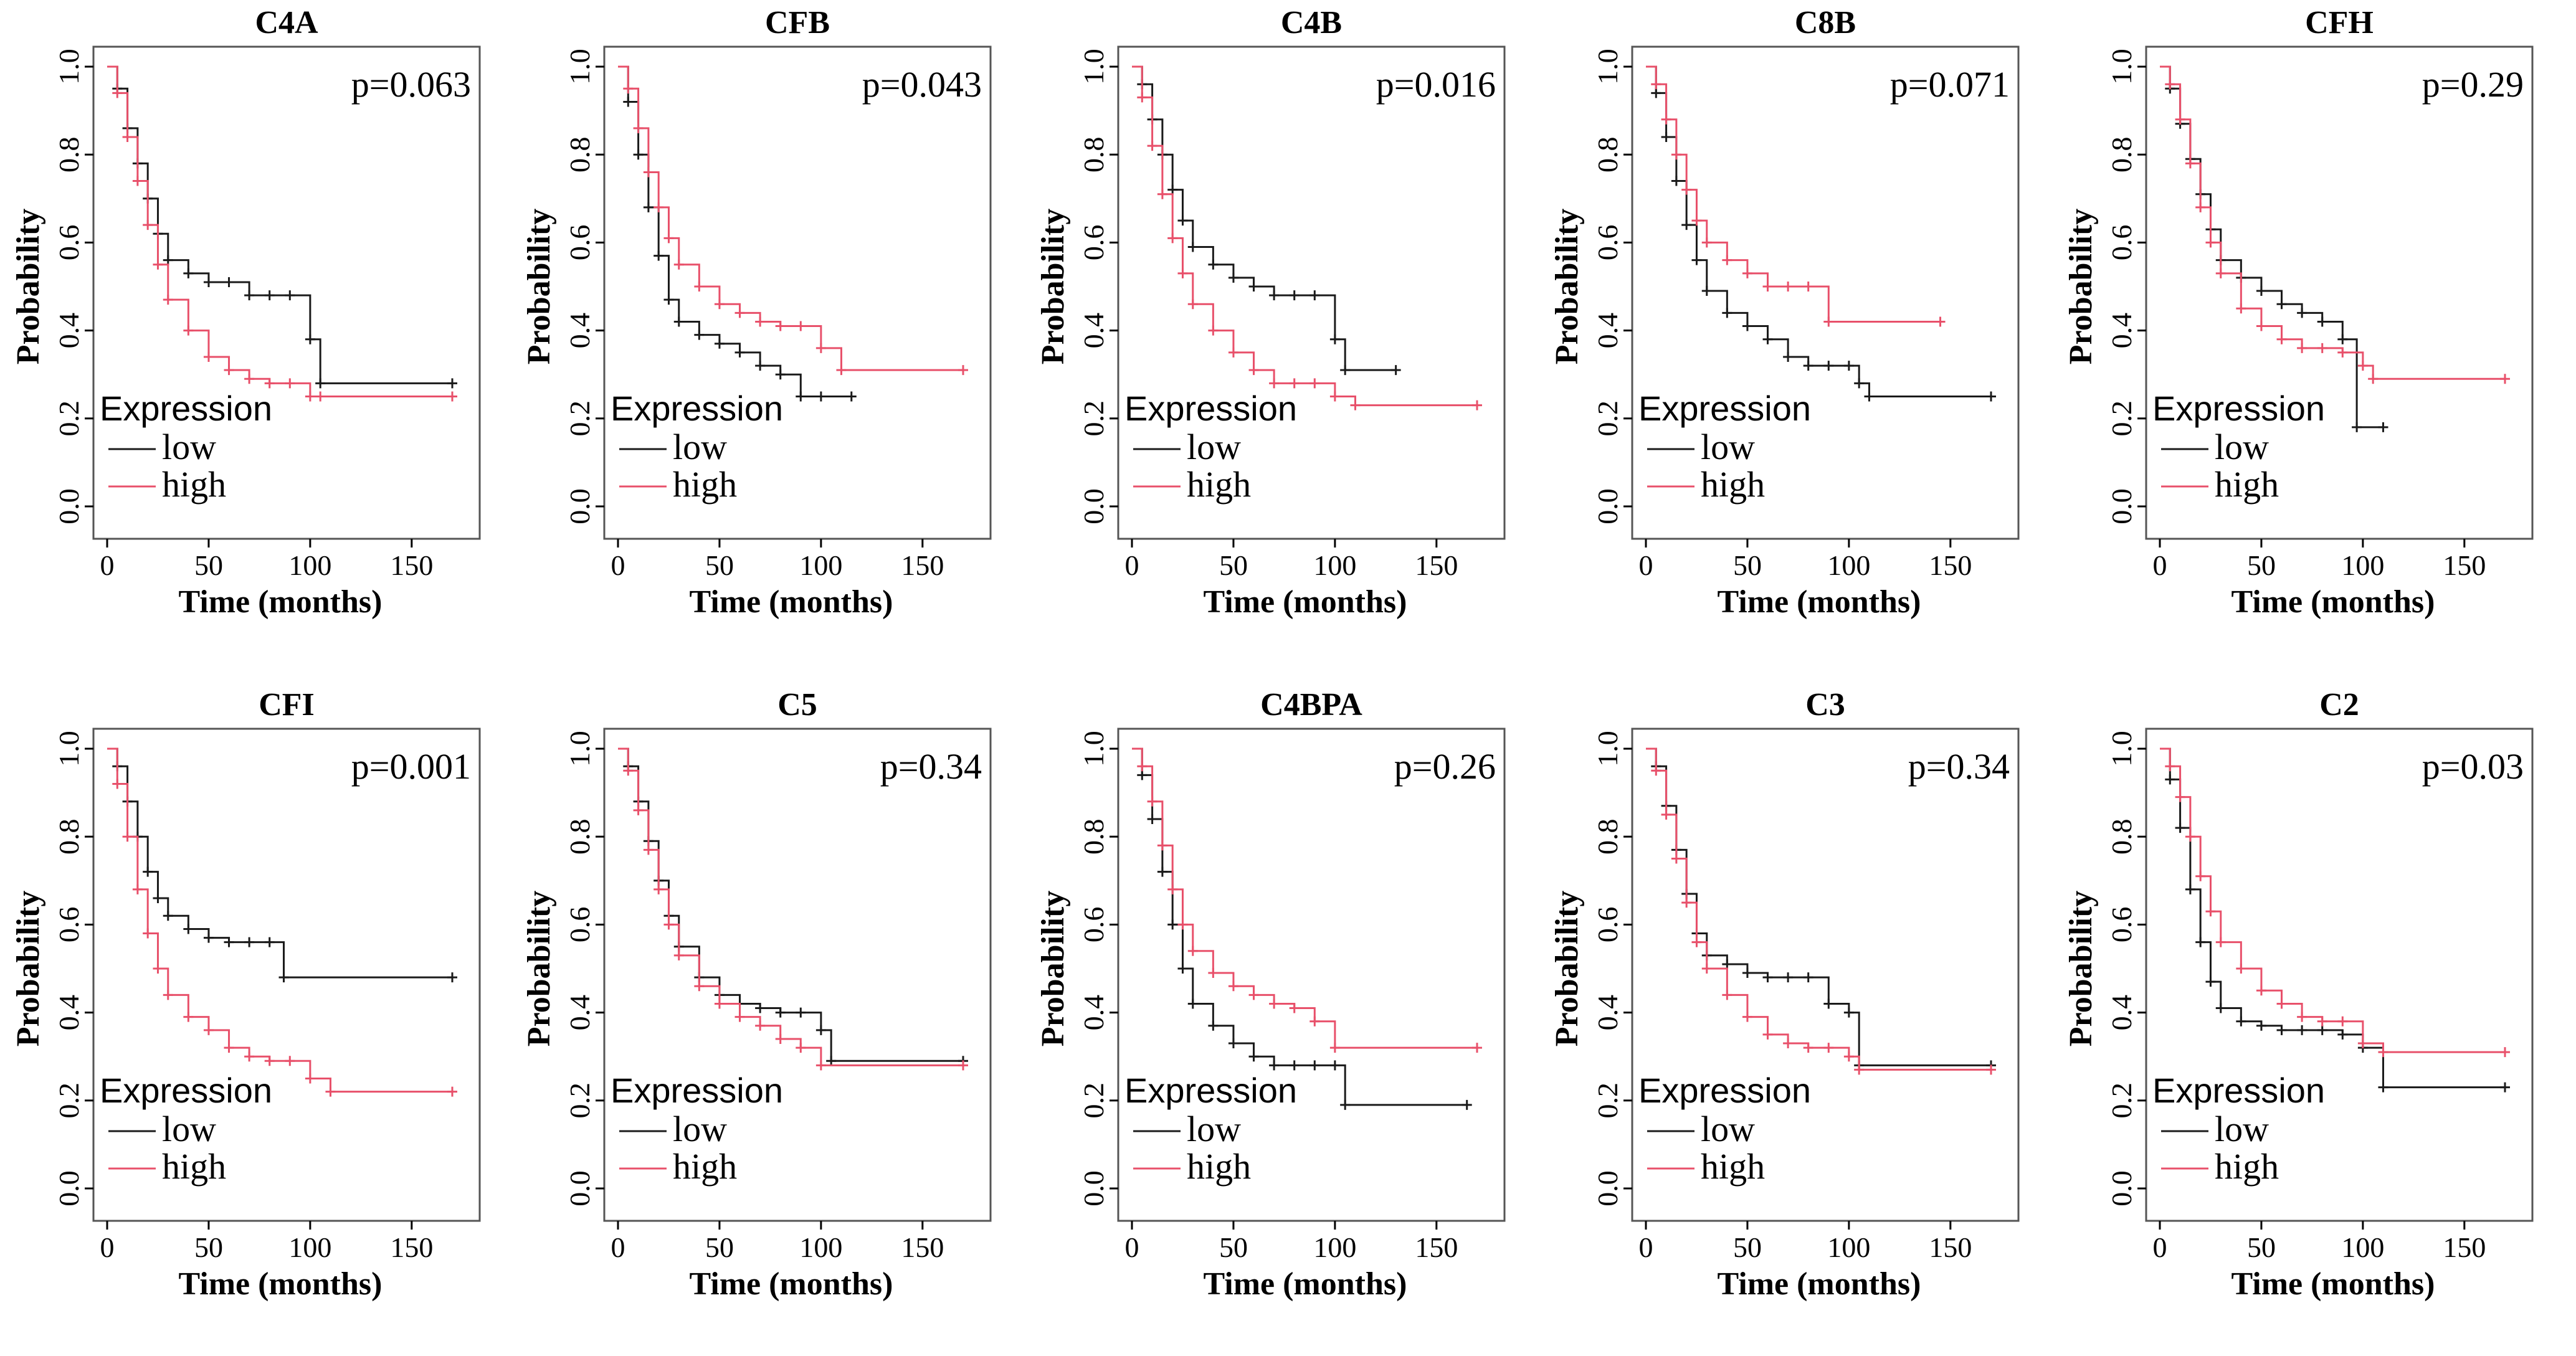 The image size is (2576, 1356). Describe the element at coordinates (1607, 1188) in the screenshot. I see `y-tick-label: 0.0` at that location.